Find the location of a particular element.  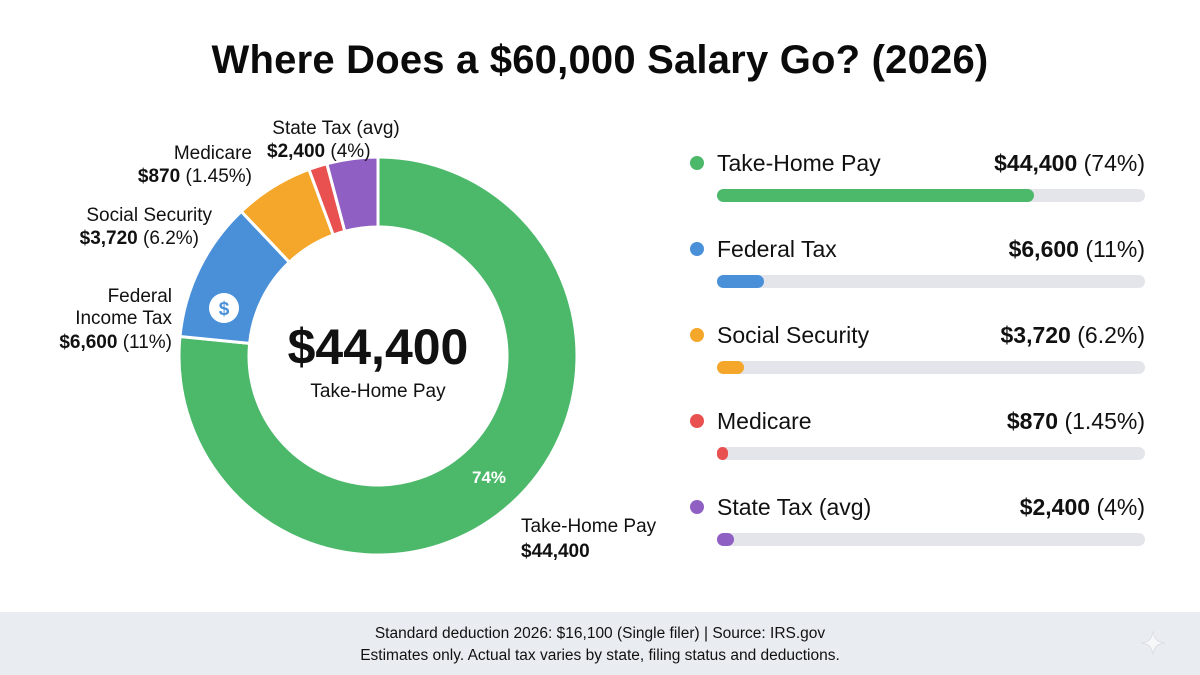

center-label: Take-Home Pay is located at coordinates (378, 391).